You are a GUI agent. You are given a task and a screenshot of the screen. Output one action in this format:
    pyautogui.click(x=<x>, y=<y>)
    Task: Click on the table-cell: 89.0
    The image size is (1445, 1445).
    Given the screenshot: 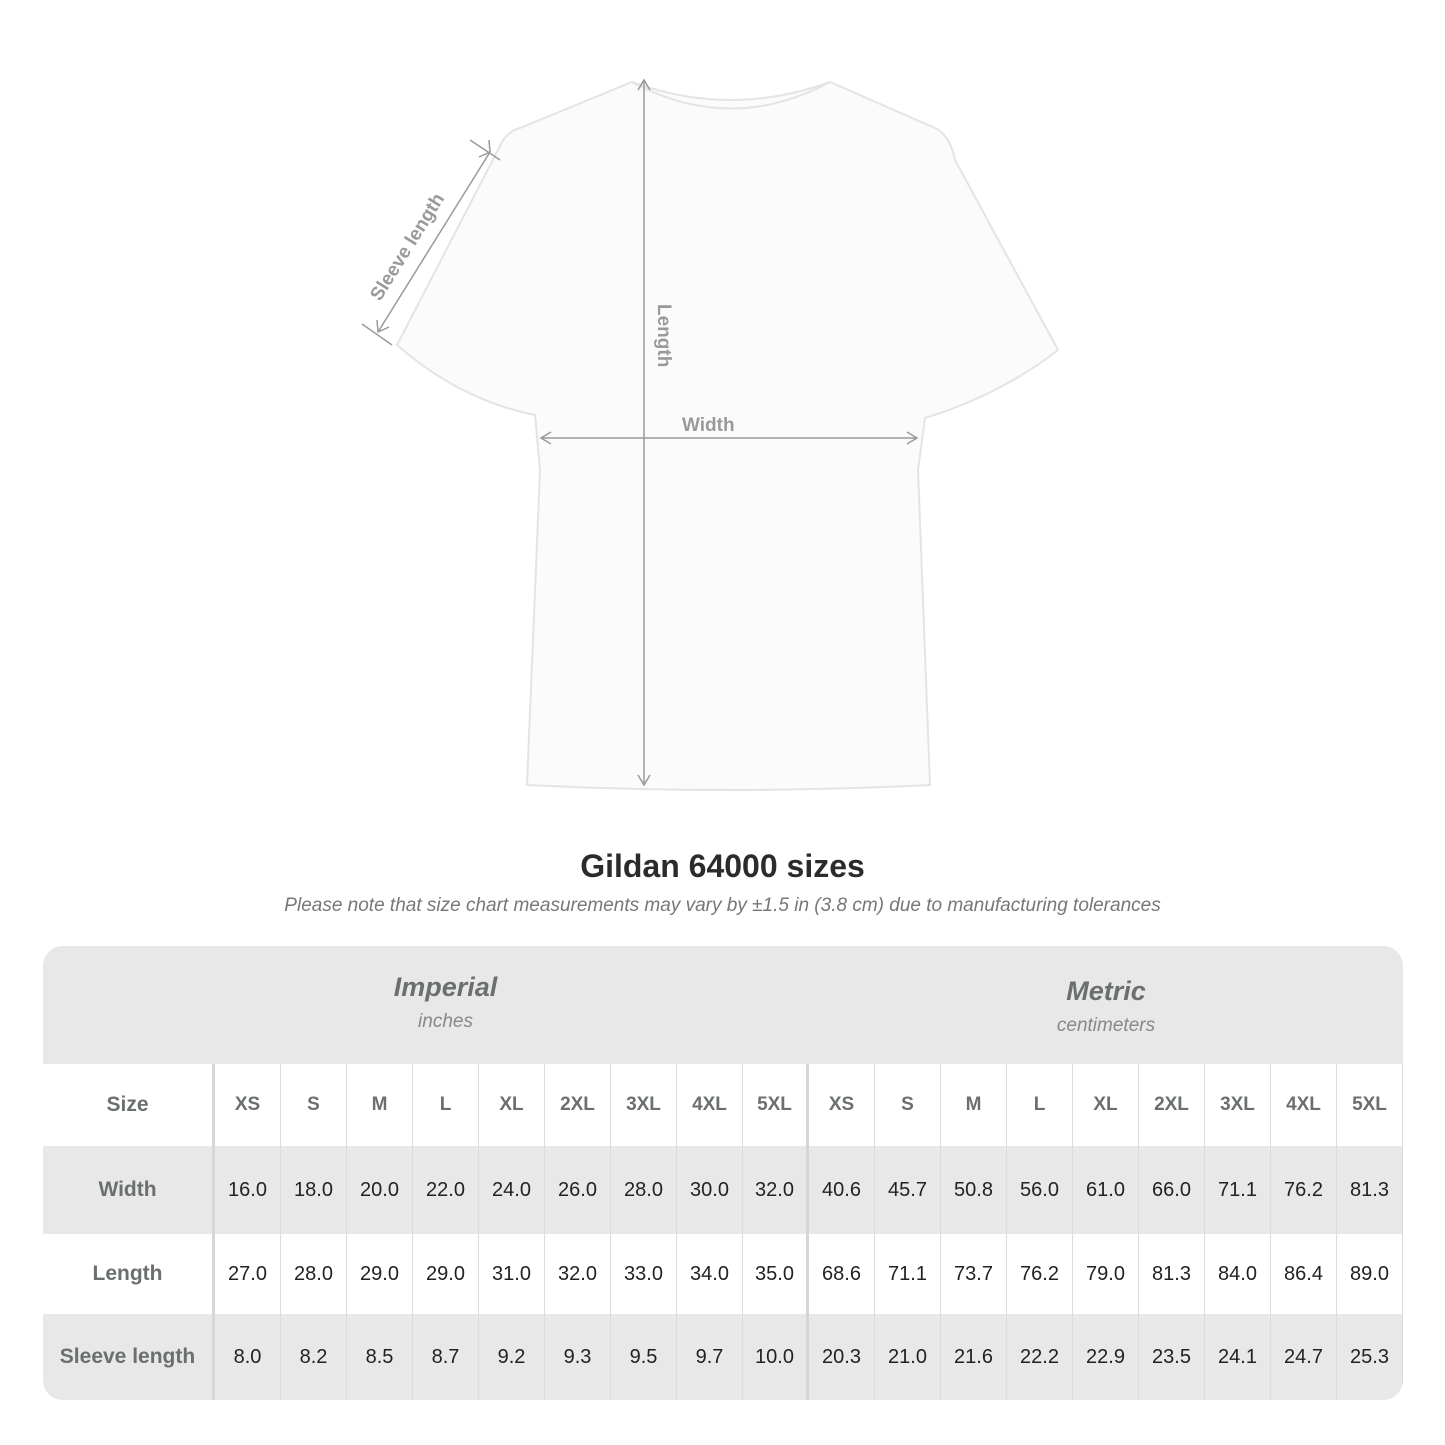 What is the action you would take?
    pyautogui.click(x=1370, y=1274)
    